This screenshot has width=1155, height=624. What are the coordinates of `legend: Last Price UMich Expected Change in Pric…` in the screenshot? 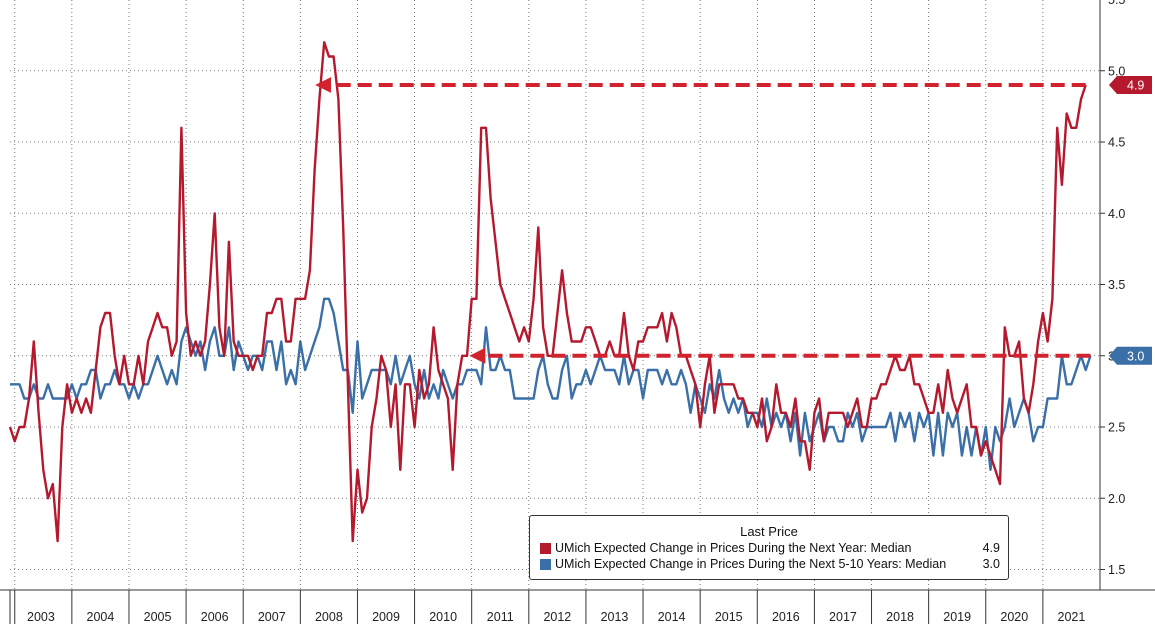 It's located at (769, 547).